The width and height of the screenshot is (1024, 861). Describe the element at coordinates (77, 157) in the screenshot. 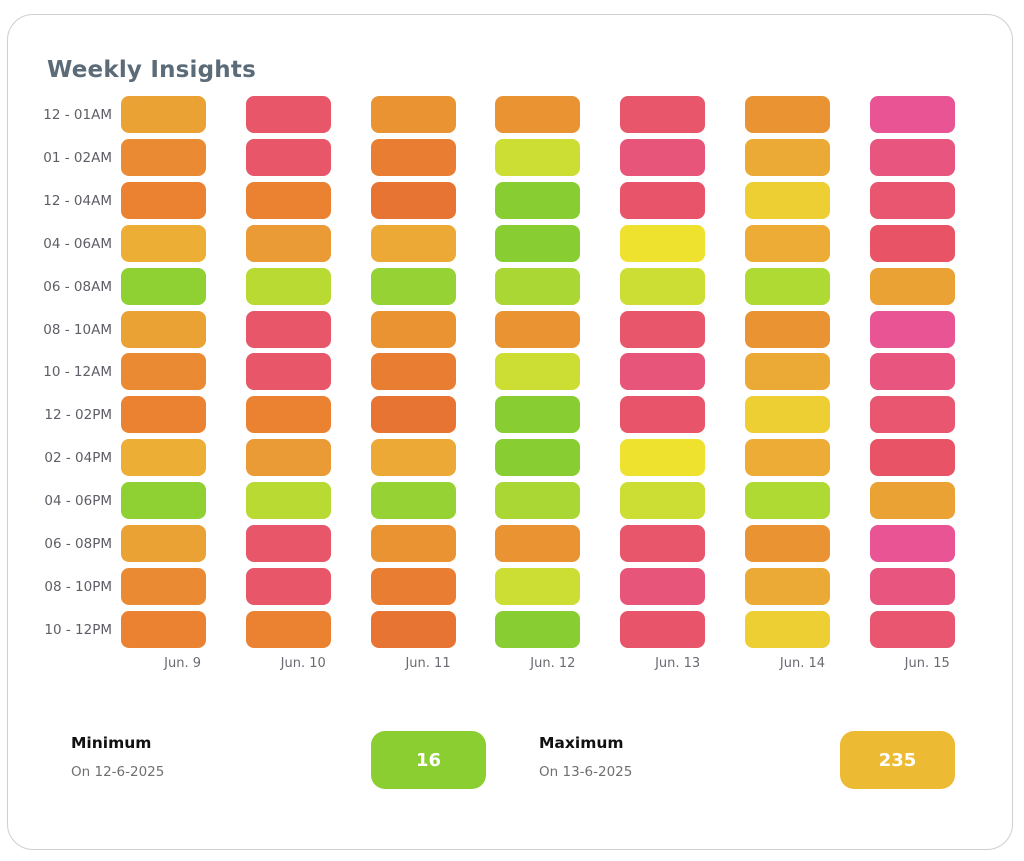

I see `row-label: 01 - 02AM` at that location.